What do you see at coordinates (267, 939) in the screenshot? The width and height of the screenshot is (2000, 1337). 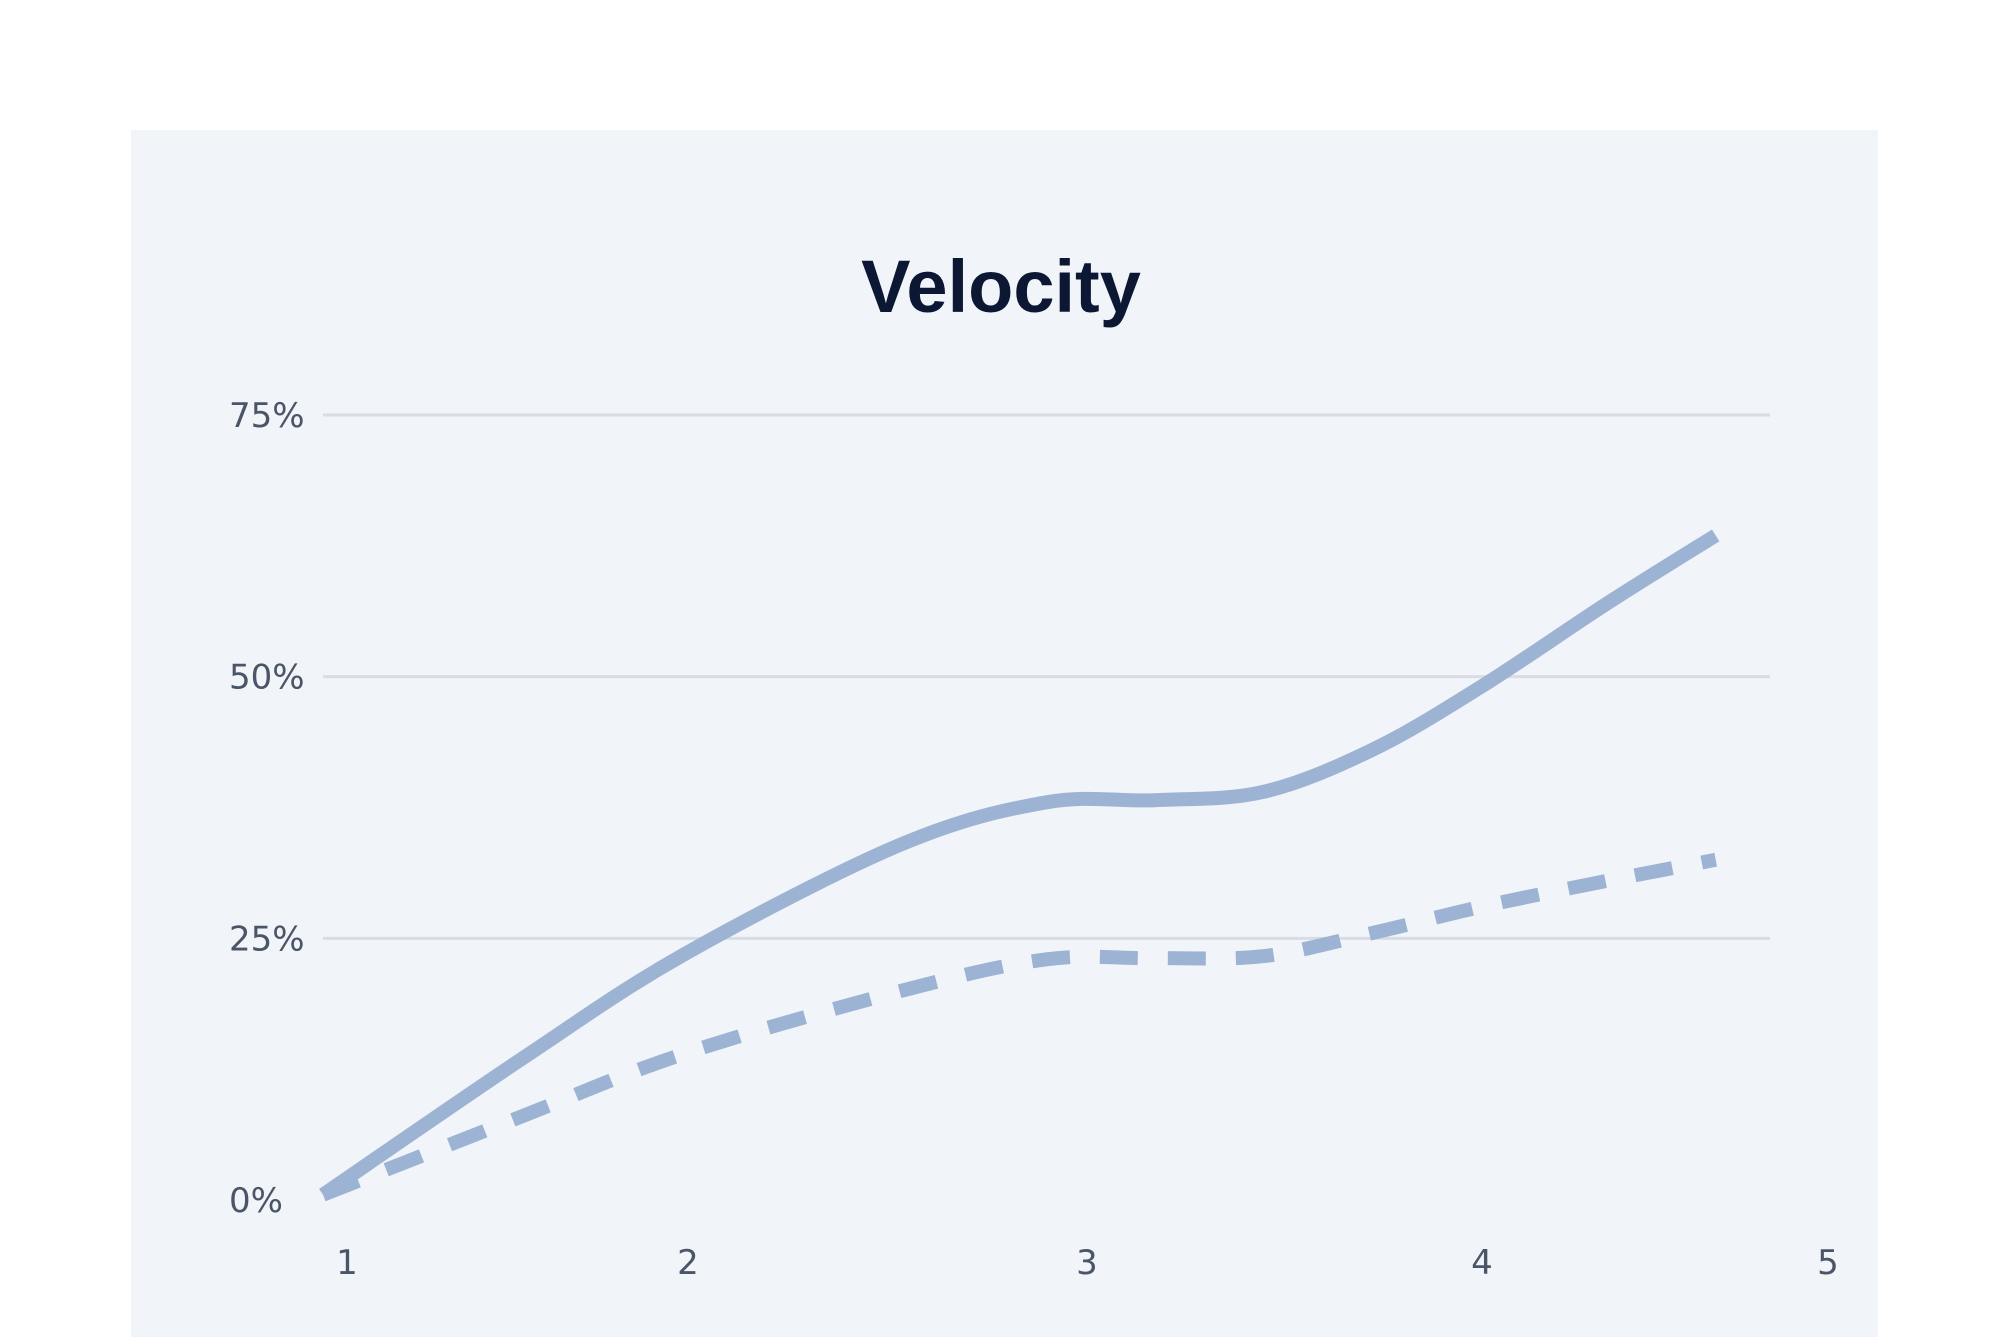 I see `y-tick-label: 25%` at bounding box center [267, 939].